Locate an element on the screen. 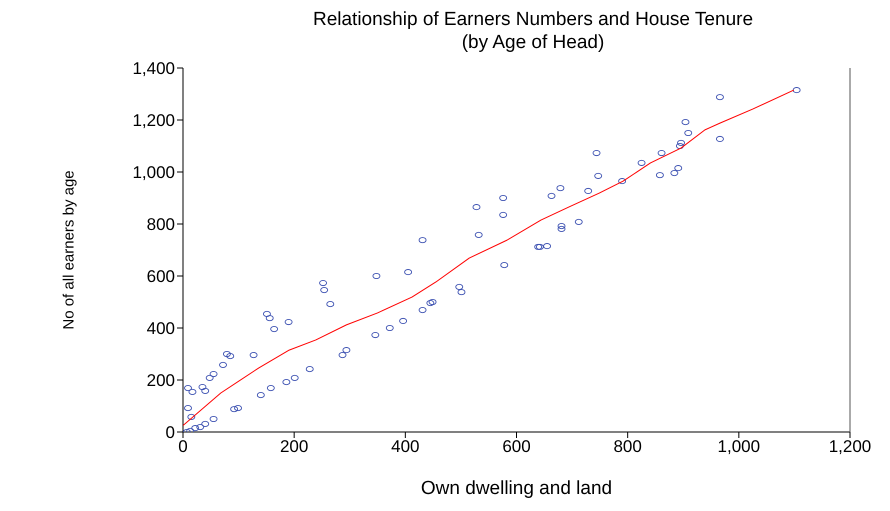 The image size is (890, 511). y-tick-label: 1,400 is located at coordinates (153, 68).